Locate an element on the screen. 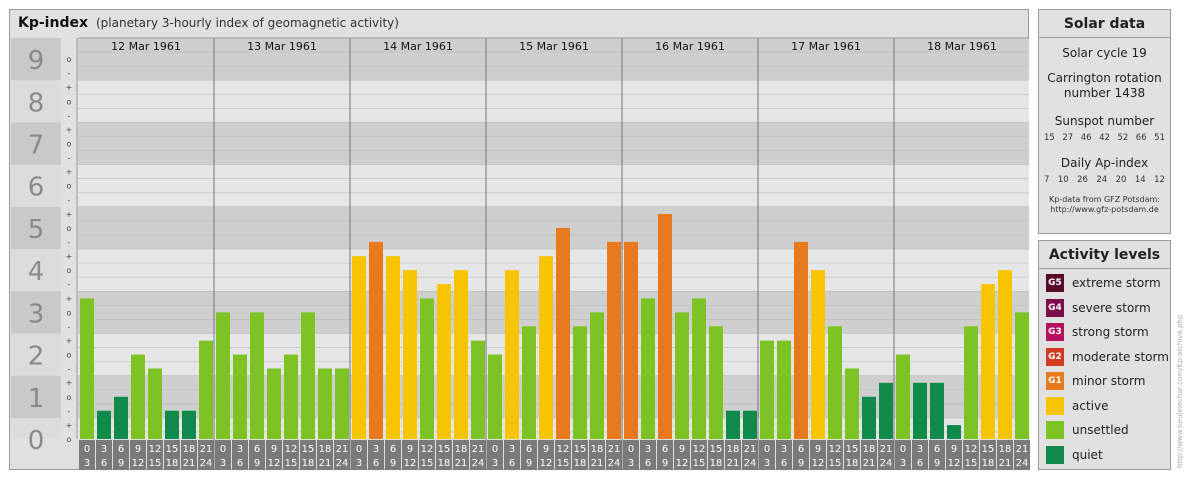 The height and width of the screenshot is (480, 1184). day-label: 18 Mar 1961 is located at coordinates (962, 46).